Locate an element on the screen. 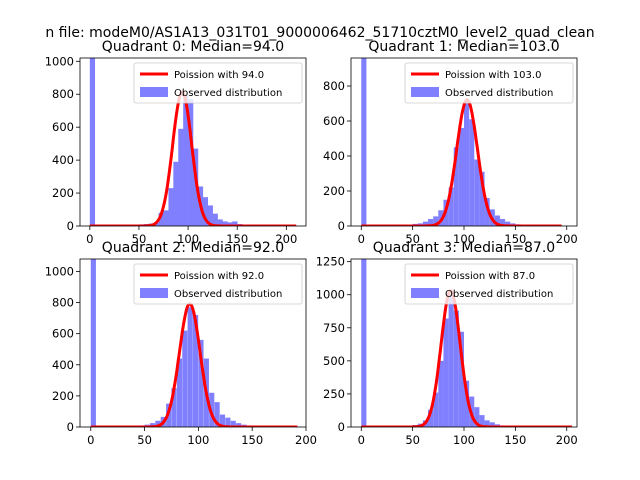  legend-label-poisson: Poission with 92.0 is located at coordinates (219, 276).